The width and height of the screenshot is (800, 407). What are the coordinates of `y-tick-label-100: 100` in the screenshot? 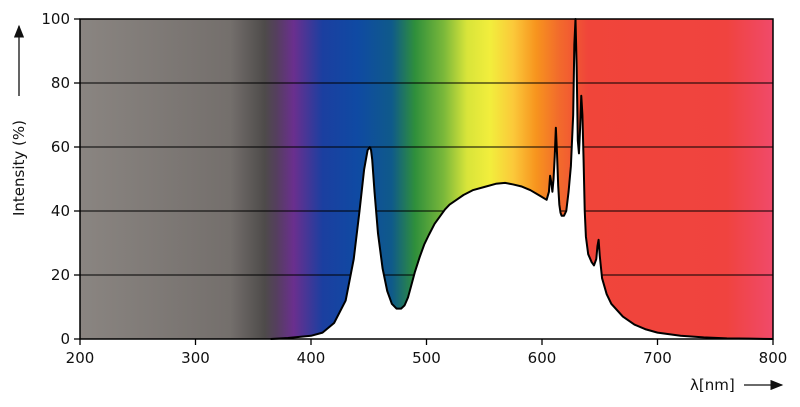 It's located at (55, 19).